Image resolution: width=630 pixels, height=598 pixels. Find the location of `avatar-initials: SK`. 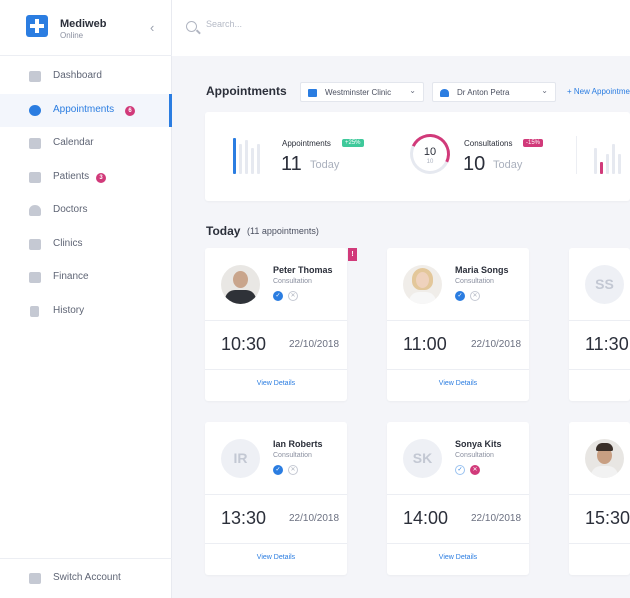

avatar-initials: SK is located at coordinates (422, 458).